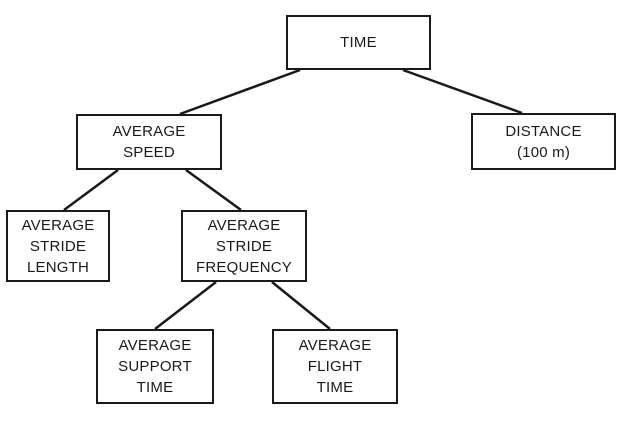 The width and height of the screenshot is (640, 430). I want to click on node-stride-frequency-line-1: AVERAGE, so click(244, 225).